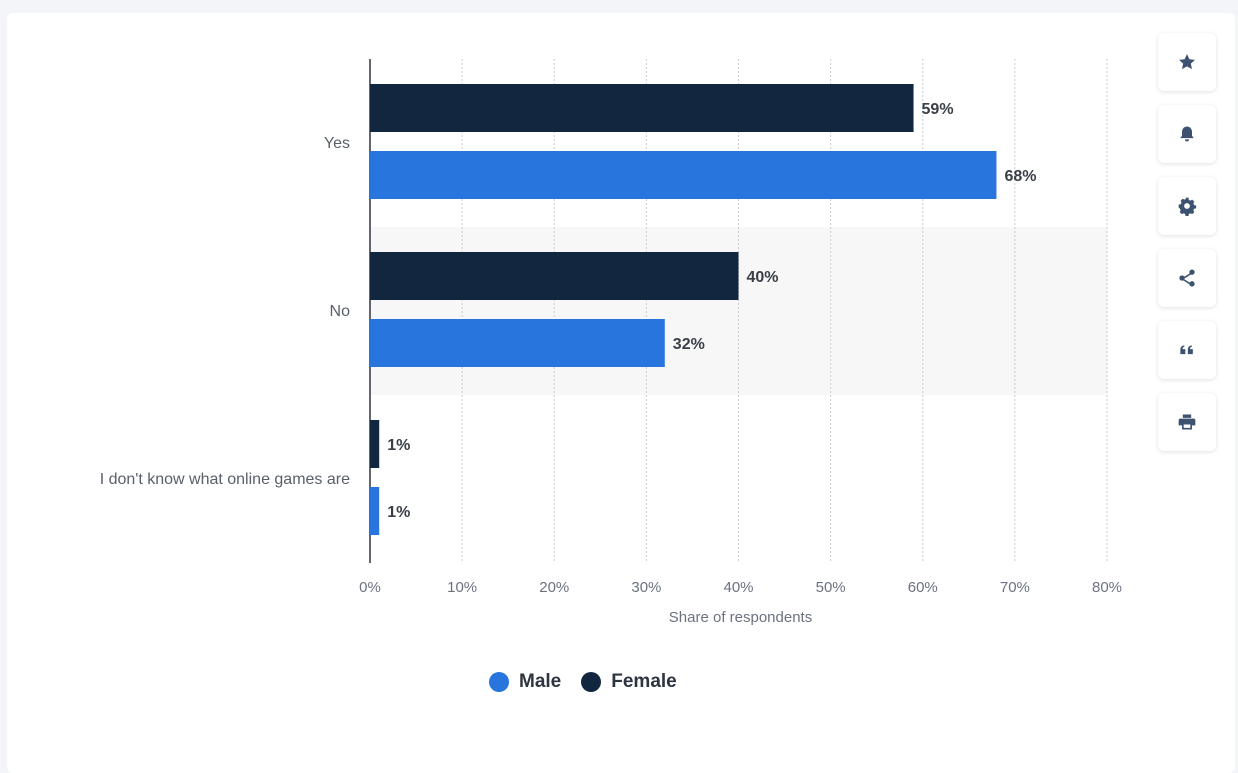  I want to click on legend-label: Female, so click(644, 681).